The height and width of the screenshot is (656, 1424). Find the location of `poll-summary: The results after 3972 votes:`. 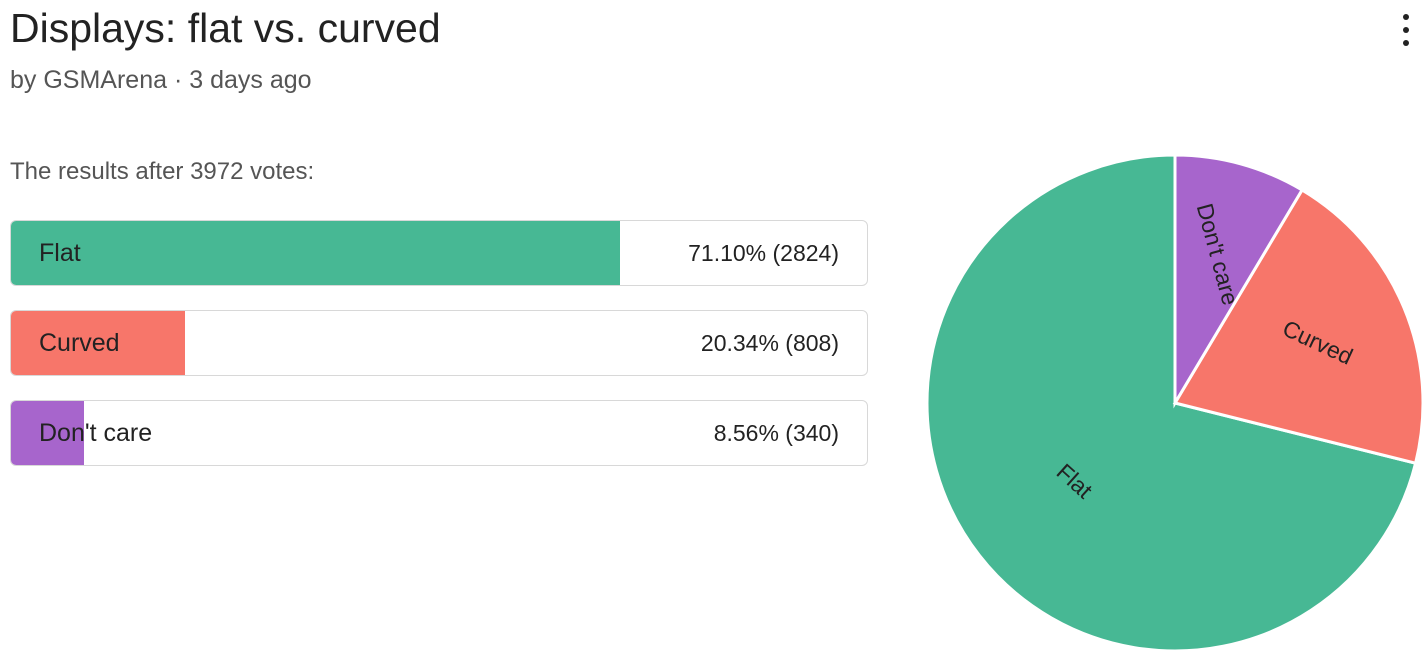

poll-summary: The results after 3972 votes: is located at coordinates (162, 171).